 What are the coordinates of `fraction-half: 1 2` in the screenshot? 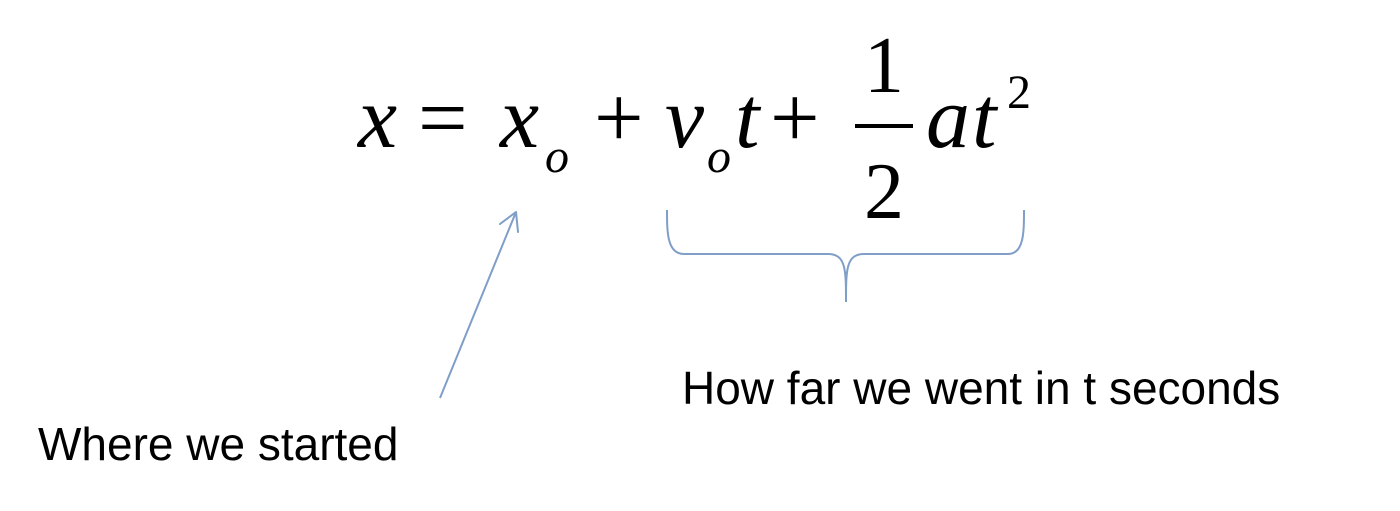 It's located at (884, 129).